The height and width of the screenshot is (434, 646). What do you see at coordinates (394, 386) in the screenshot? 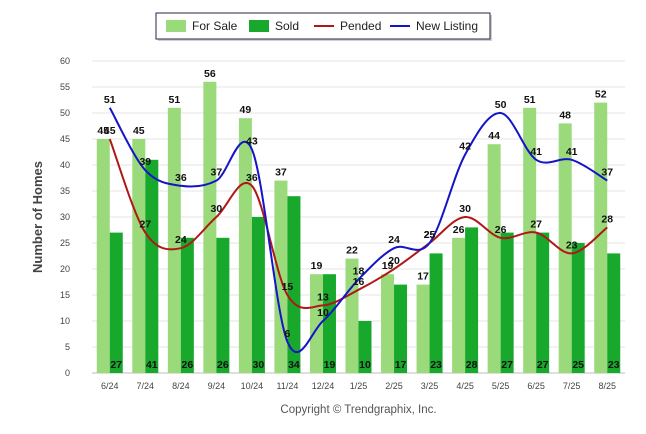
I see `x-tick-label: 2/25` at bounding box center [394, 386].